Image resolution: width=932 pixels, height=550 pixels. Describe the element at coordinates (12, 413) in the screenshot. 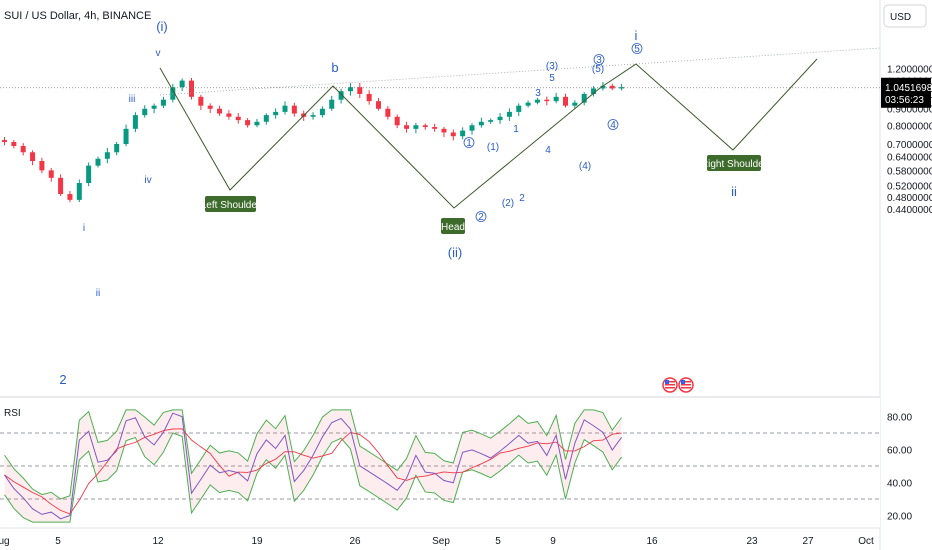

I see `rsi-label: RSI` at that location.